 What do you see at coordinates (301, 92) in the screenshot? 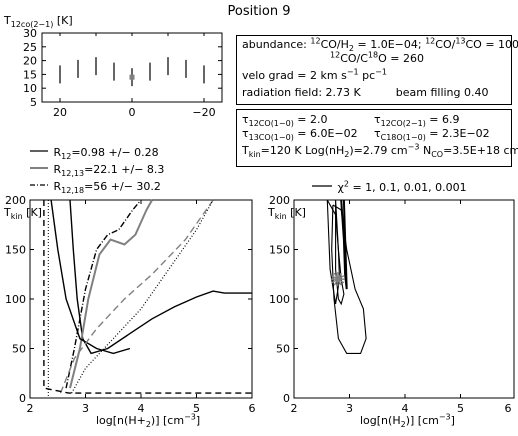
I see `radiation-field: radiation field: 2.73 K` at bounding box center [301, 92].